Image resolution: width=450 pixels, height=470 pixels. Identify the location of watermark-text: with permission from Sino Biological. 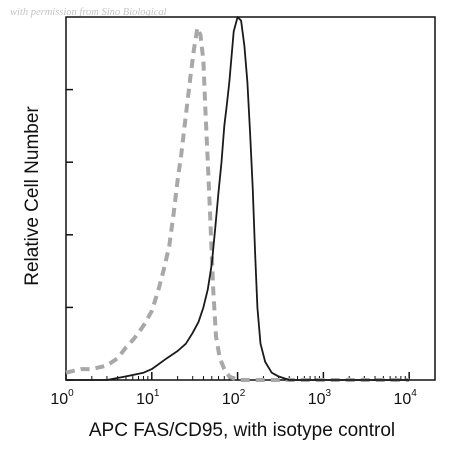
(88, 12).